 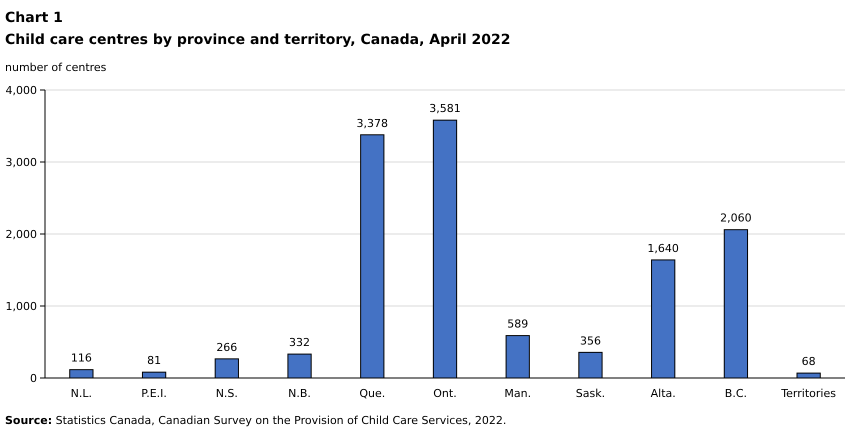 I want to click on x-tick-label: N.L., so click(x=81, y=393).